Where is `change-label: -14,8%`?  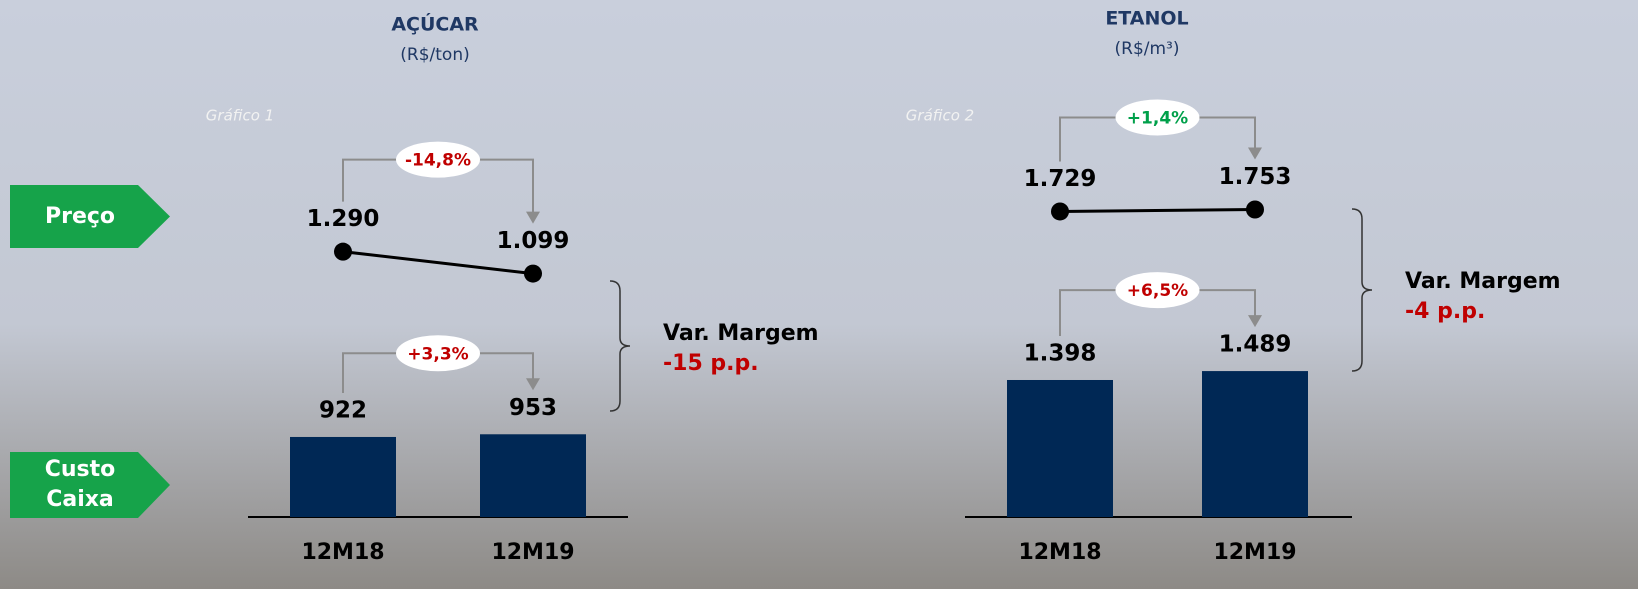 change-label: -14,8% is located at coordinates (438, 161).